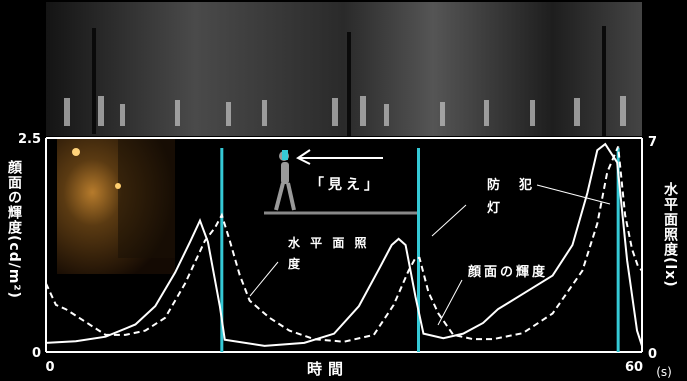  Describe the element at coordinates (346, 184) in the screenshot. I see `mieru-label: 「見え」` at that location.